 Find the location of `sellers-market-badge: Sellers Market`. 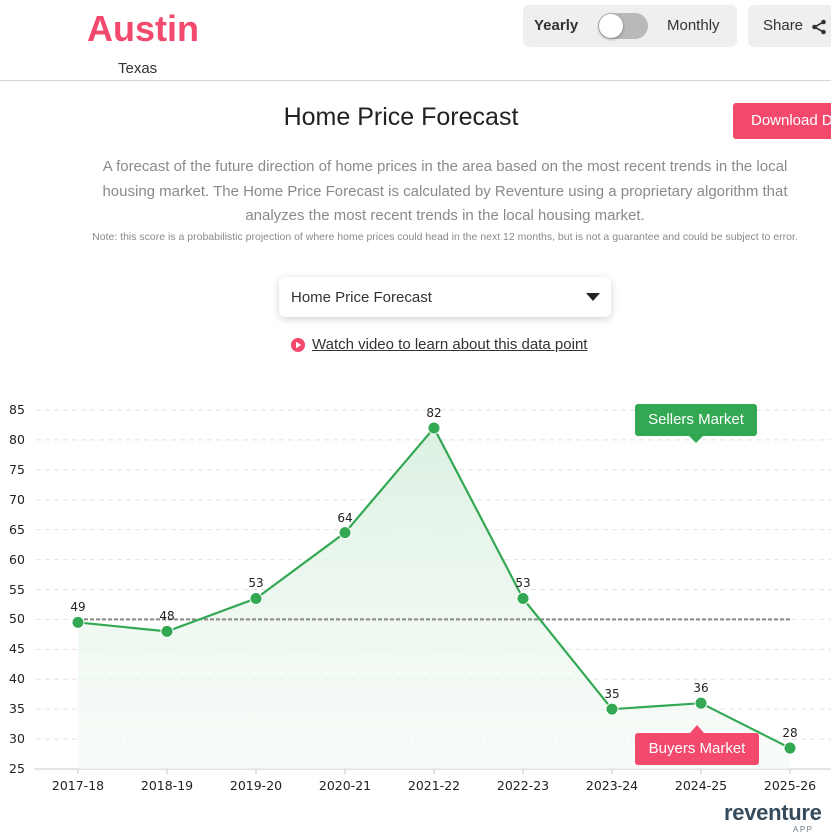

sellers-market-badge: Sellers Market is located at coordinates (696, 420).